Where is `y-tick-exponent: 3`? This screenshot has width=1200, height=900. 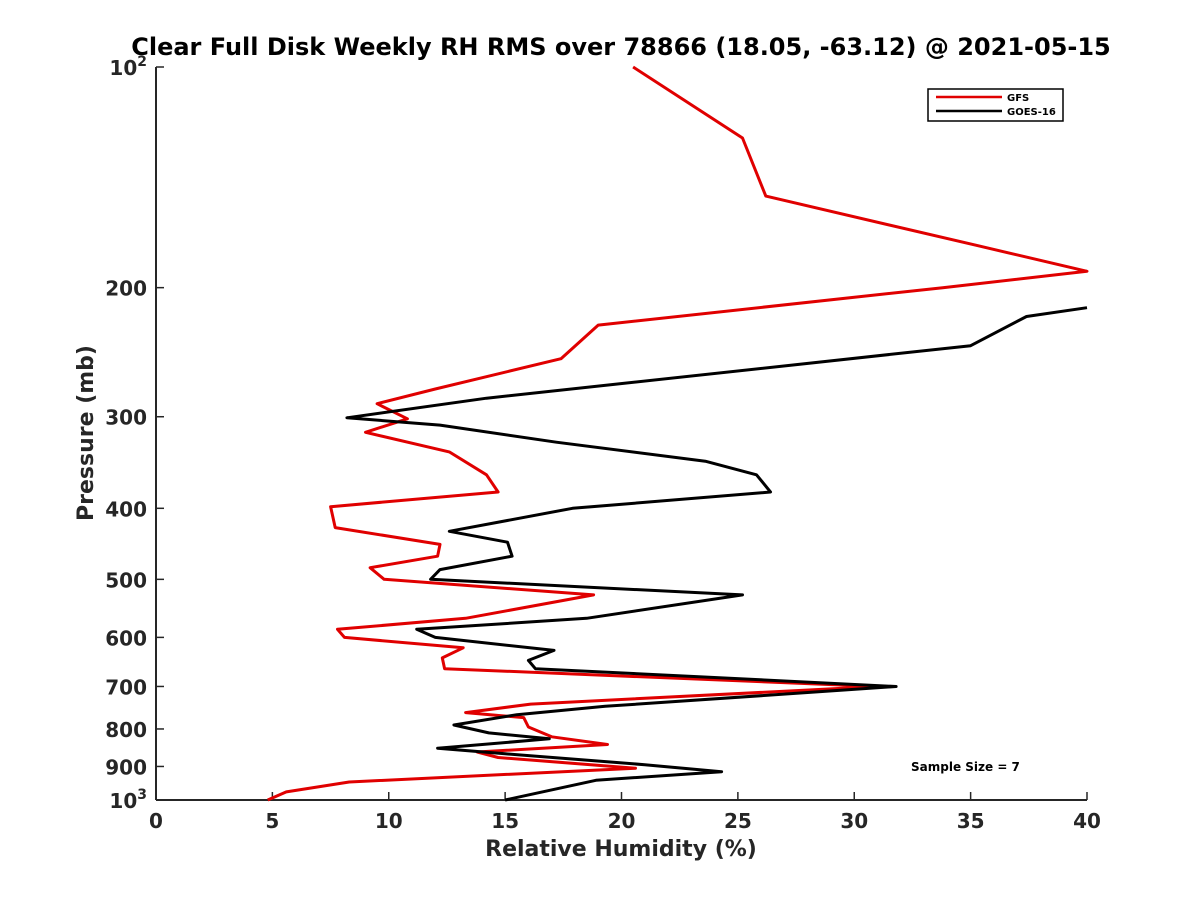
y-tick-exponent: 3 is located at coordinates (142, 795).